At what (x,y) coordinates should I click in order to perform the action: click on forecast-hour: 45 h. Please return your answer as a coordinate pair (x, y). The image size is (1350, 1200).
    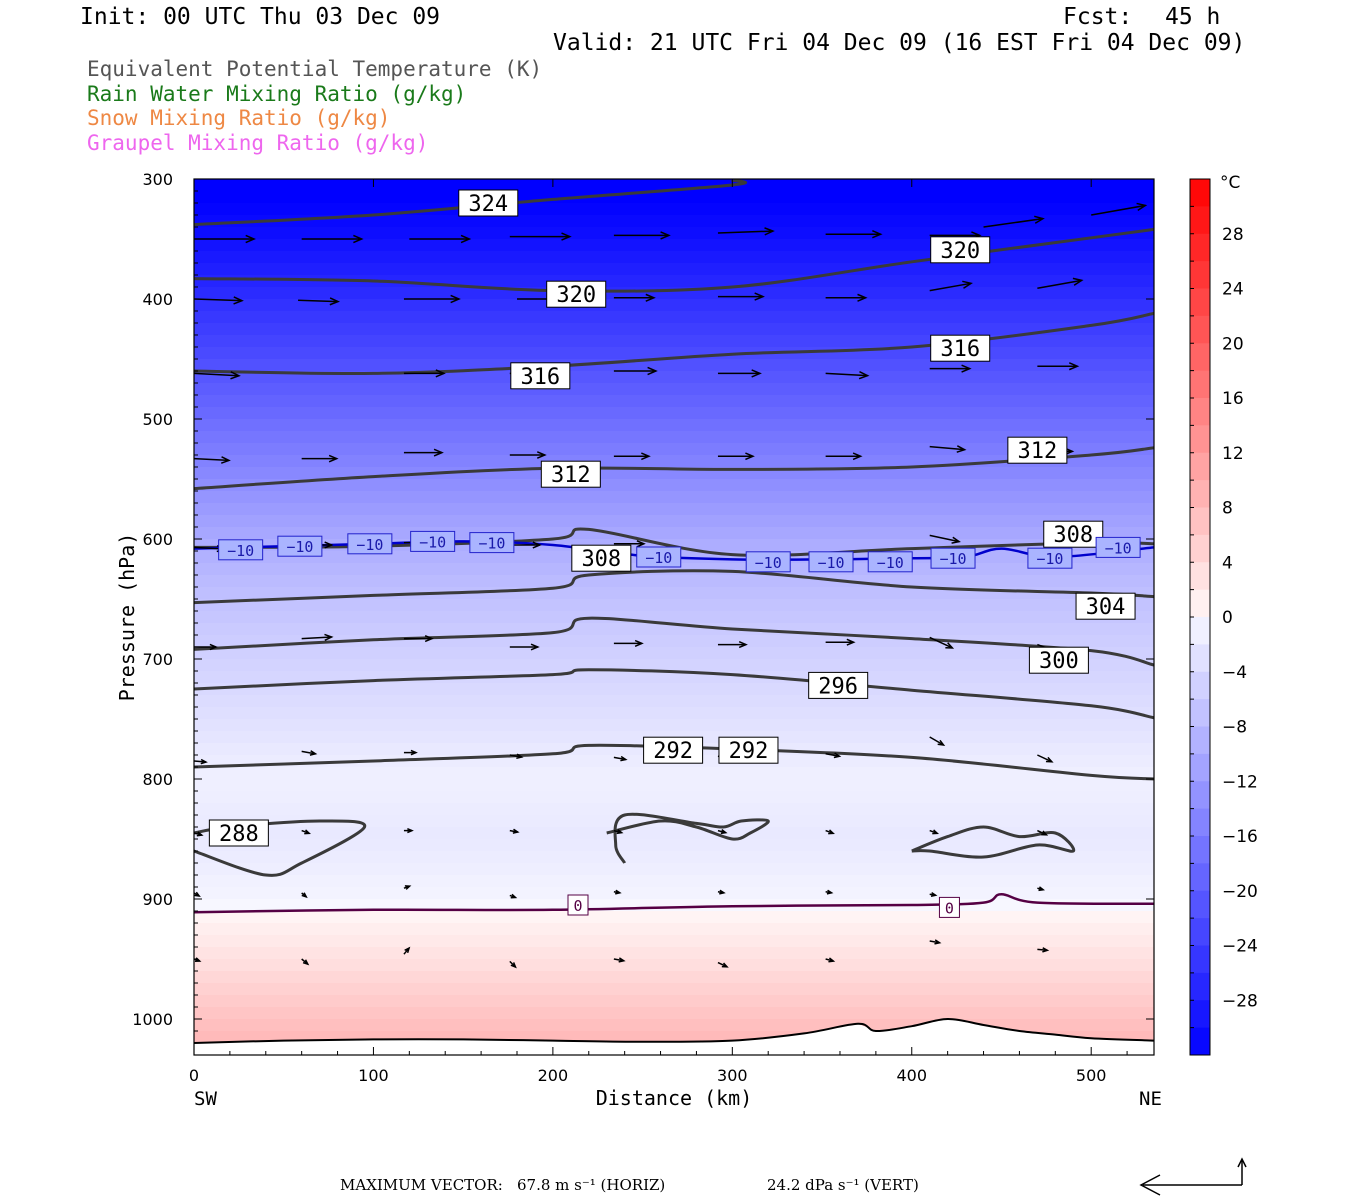
    Looking at the image, I should click on (1193, 17).